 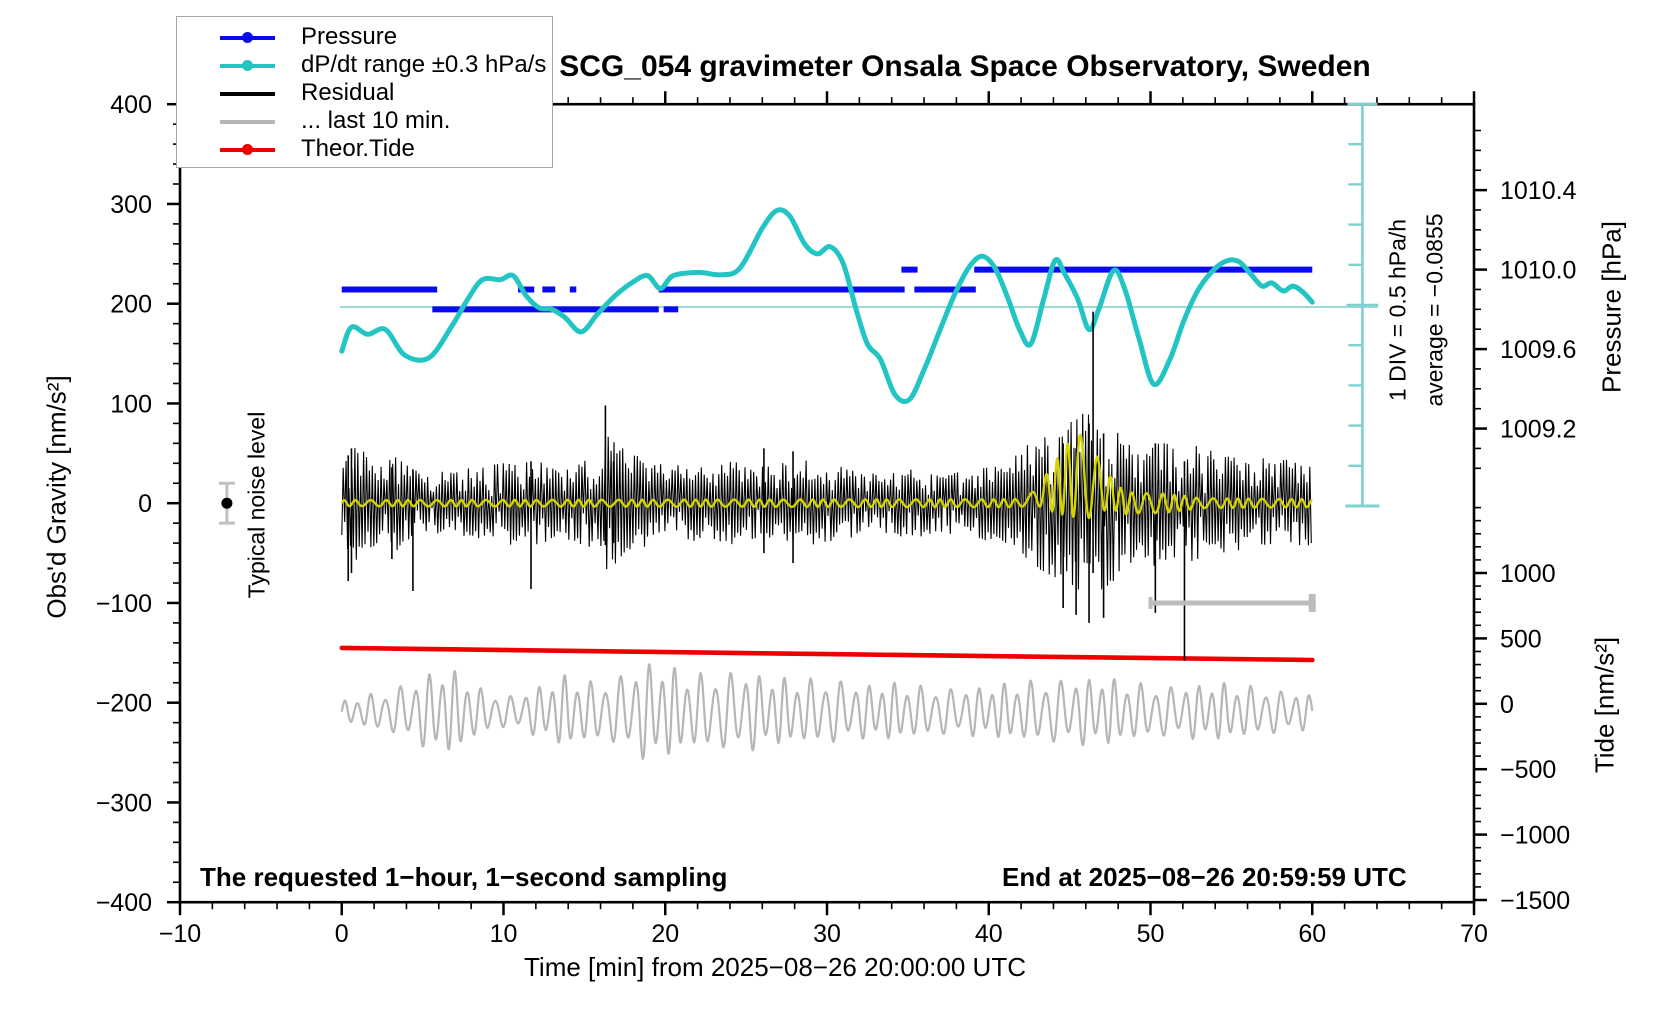 I want to click on svg-text: 1009.6, so click(x=1538, y=350).